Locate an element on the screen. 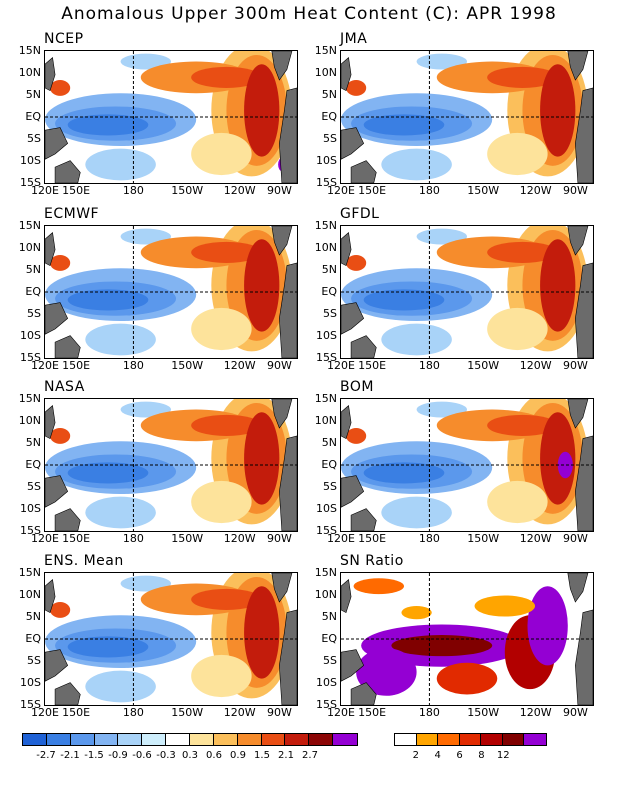  colorbar-label: -0.9 is located at coordinates (118, 755).